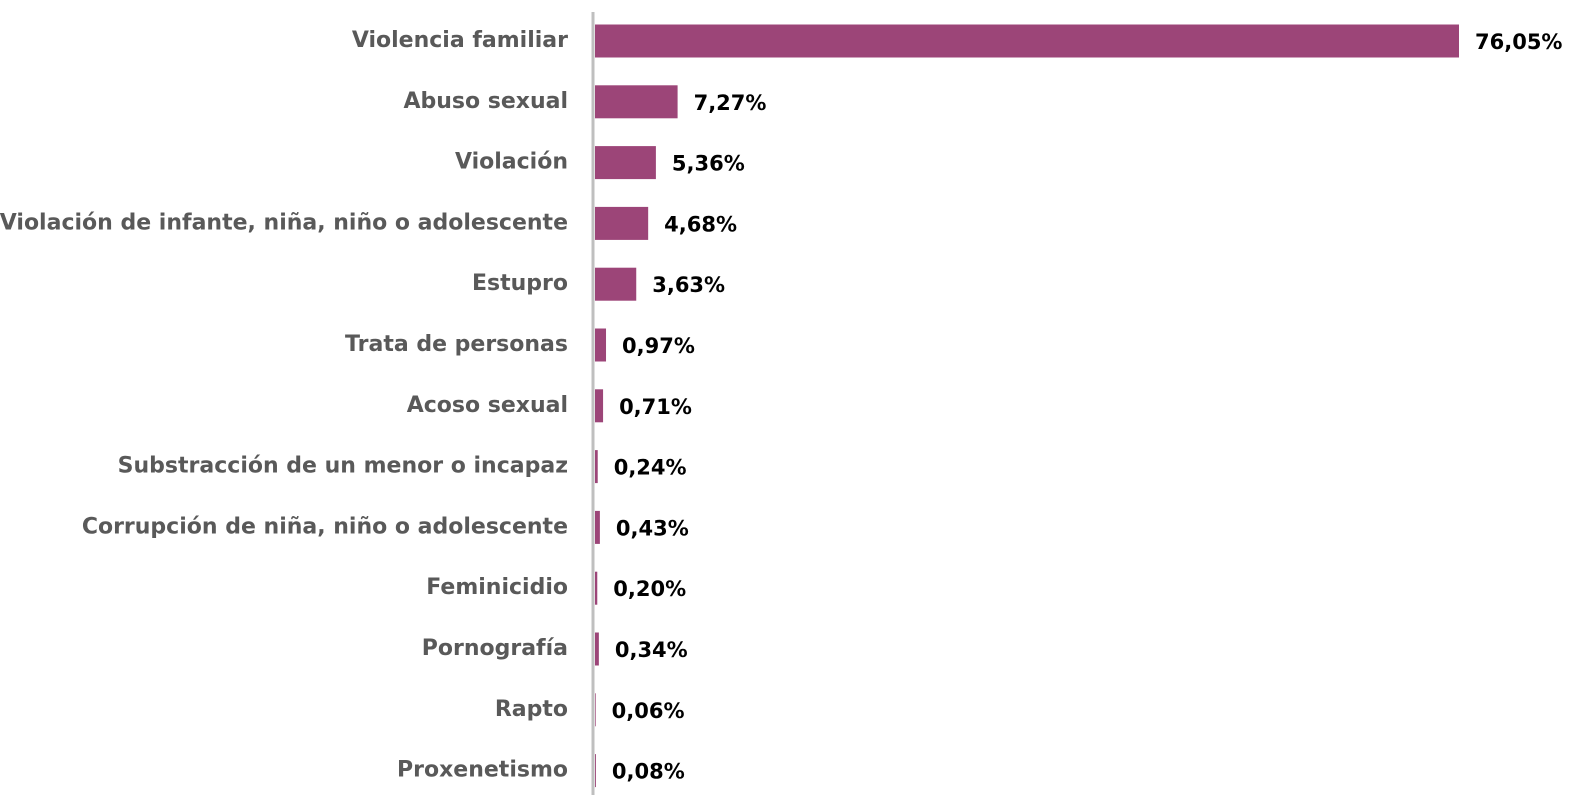 This screenshot has width=1572, height=797. Describe the element at coordinates (485, 101) in the screenshot. I see `category-label: Abuso sexual` at that location.